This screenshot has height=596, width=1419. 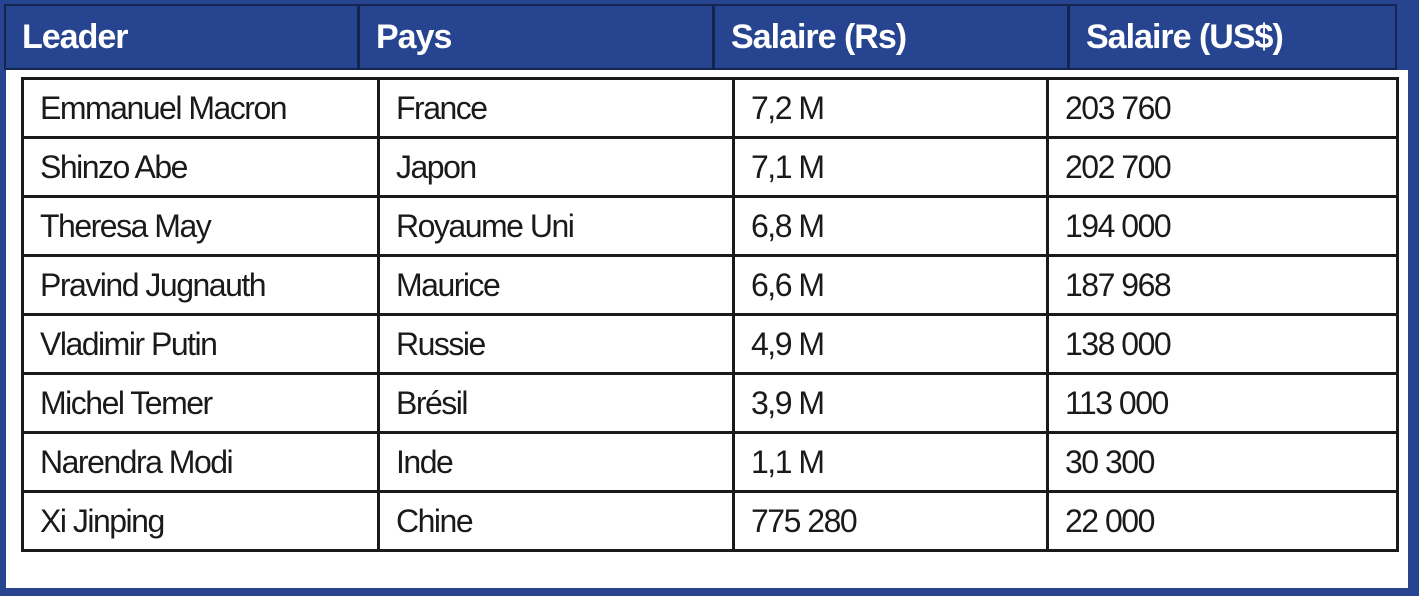 I want to click on cell-pays: Maurice, so click(x=556, y=285).